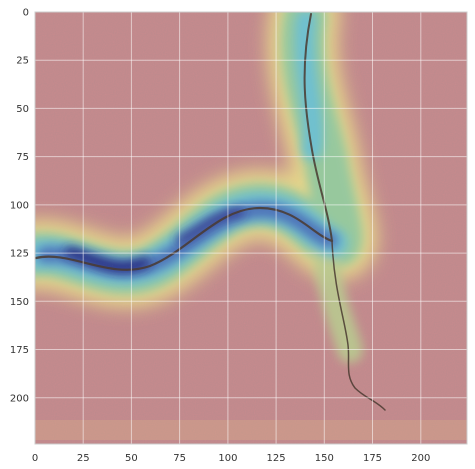 The height and width of the screenshot is (469, 475). I want to click on y-tick-label: 0, so click(26, 13).